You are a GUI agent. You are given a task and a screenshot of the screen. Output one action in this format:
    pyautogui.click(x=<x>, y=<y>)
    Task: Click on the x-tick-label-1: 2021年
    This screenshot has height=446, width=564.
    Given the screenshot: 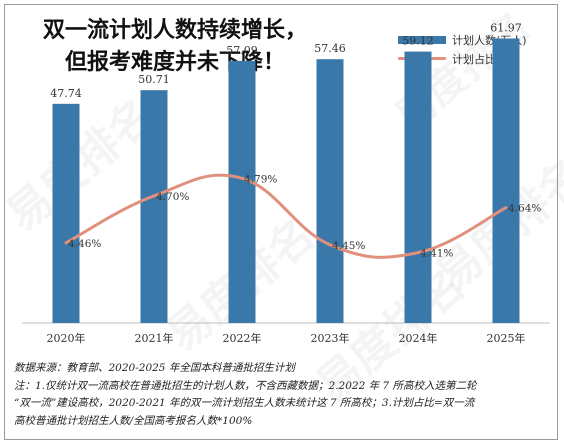 What is the action you would take?
    pyautogui.click(x=154, y=338)
    